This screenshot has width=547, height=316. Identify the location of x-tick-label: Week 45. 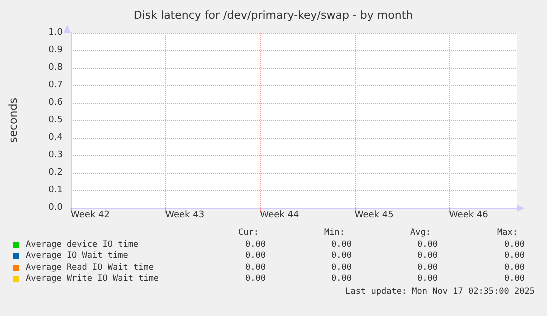
(374, 215).